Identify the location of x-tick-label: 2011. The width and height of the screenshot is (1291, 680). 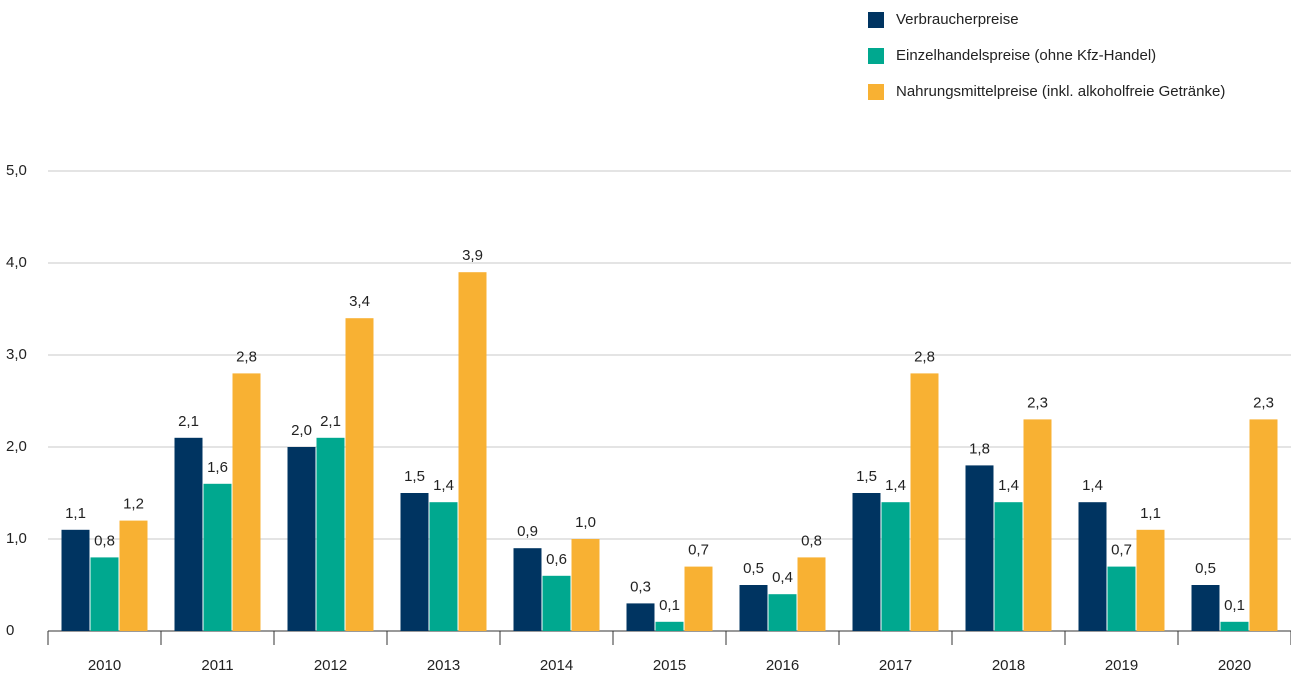
(217, 665).